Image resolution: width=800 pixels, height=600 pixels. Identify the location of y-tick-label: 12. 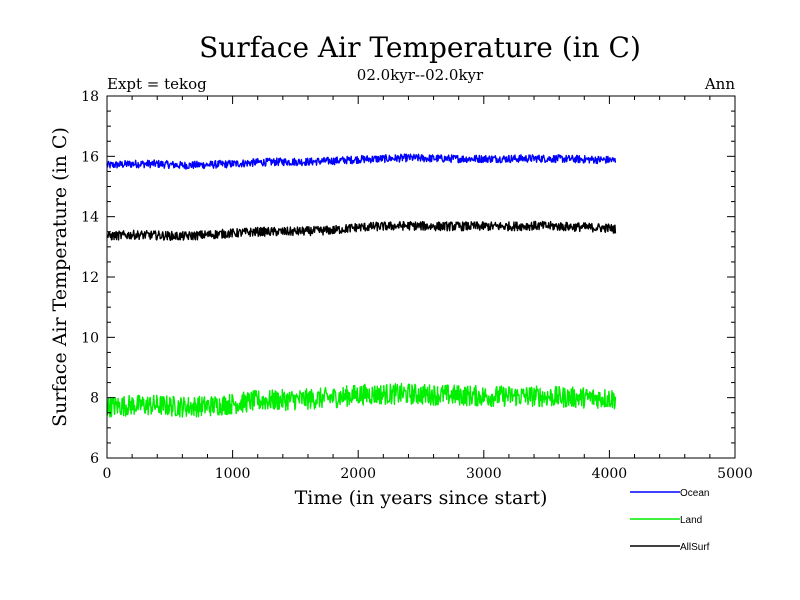
(90, 278).